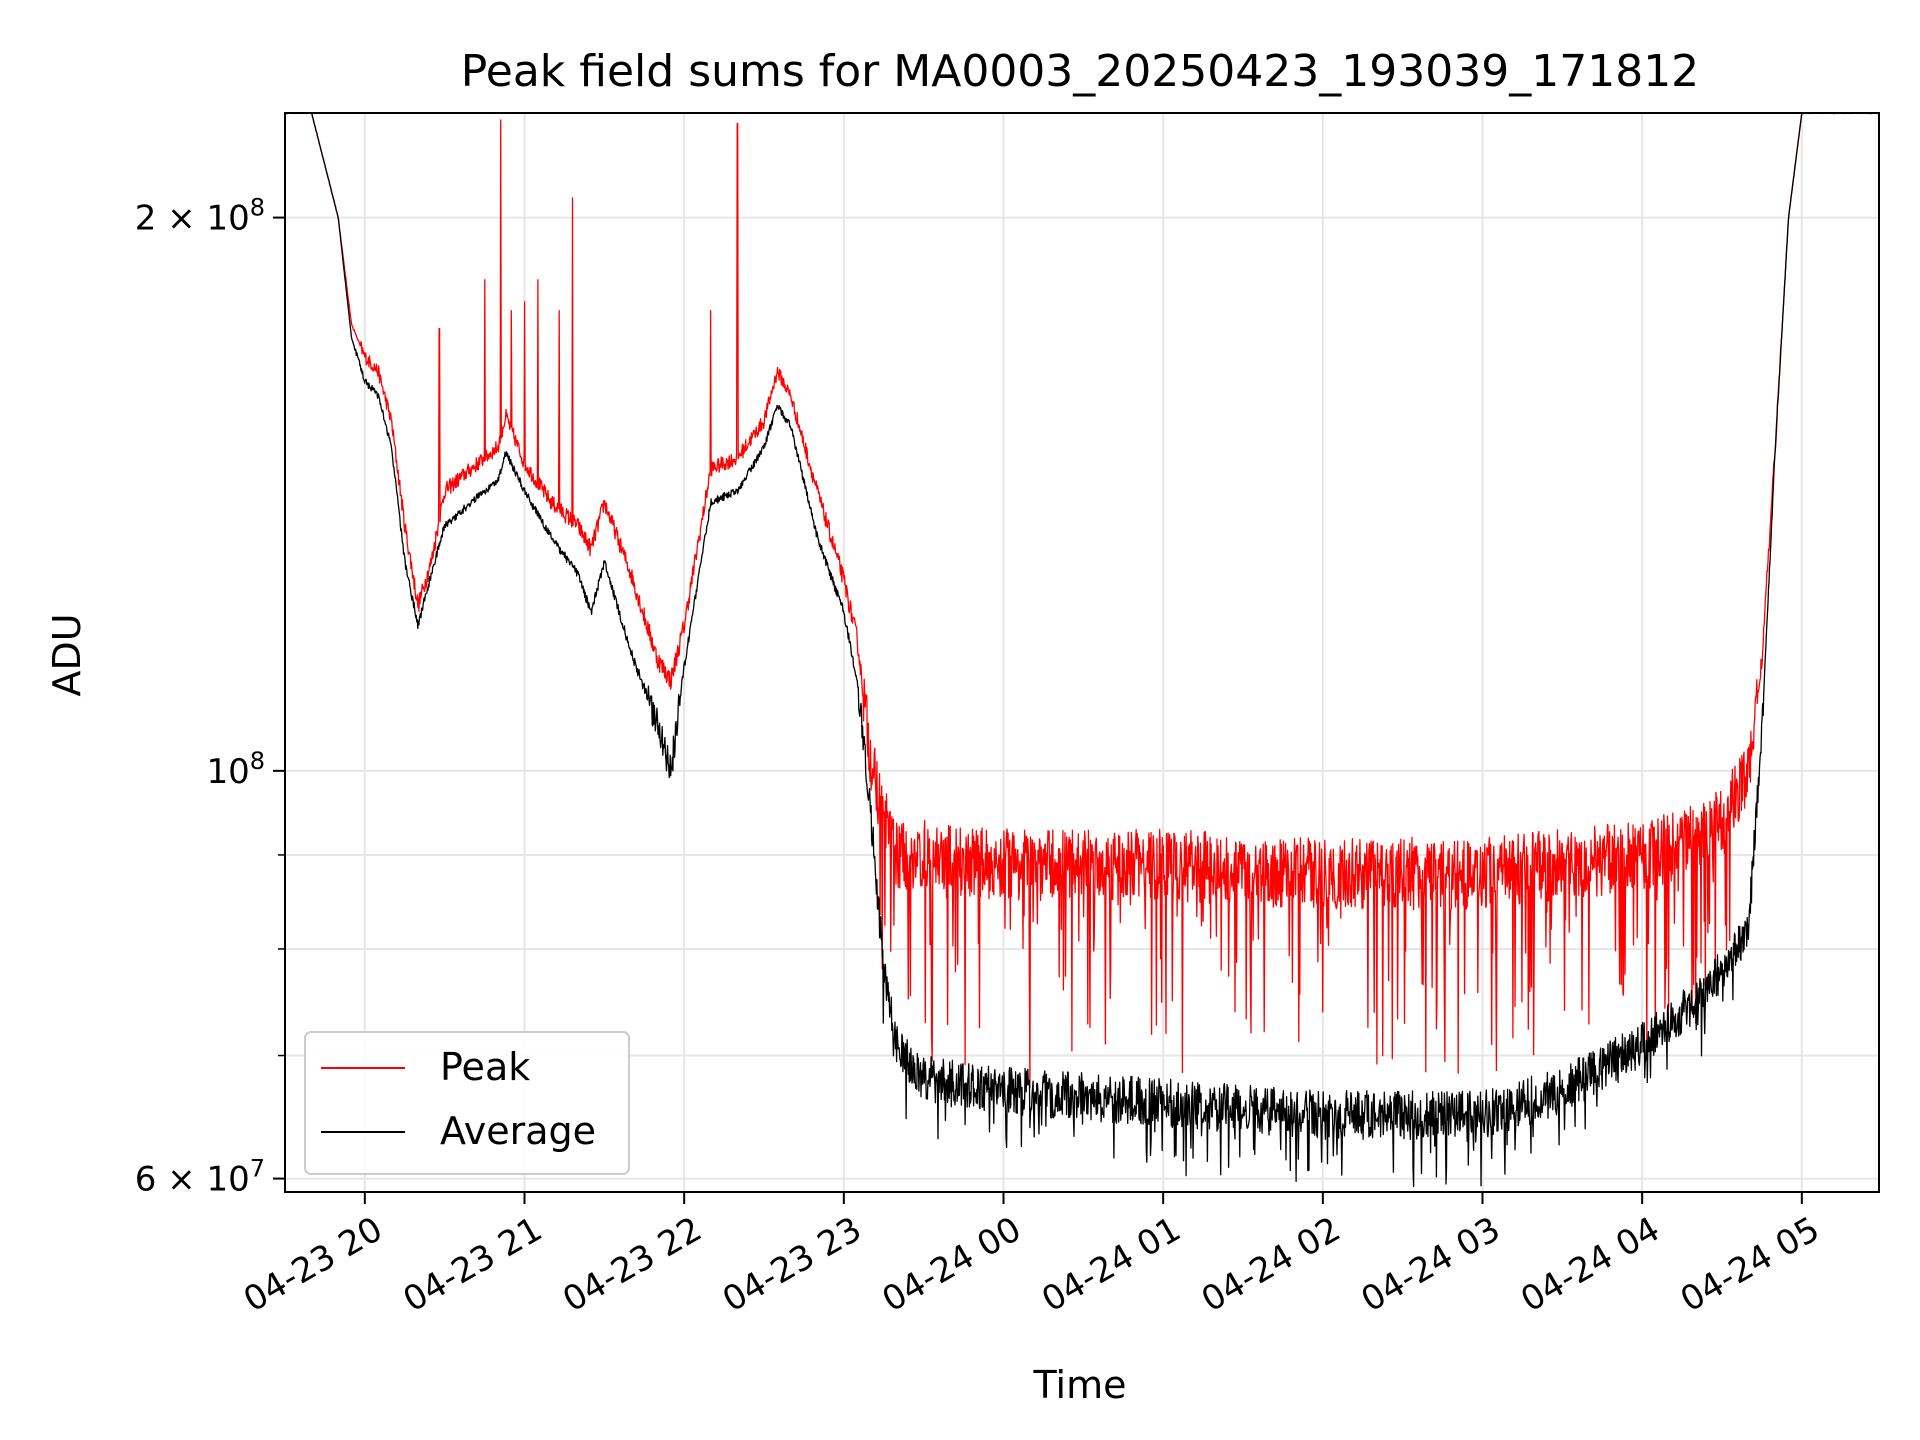 The image size is (1920, 1440). What do you see at coordinates (235, 769) in the screenshot?
I see `y-tick-label: 108` at bounding box center [235, 769].